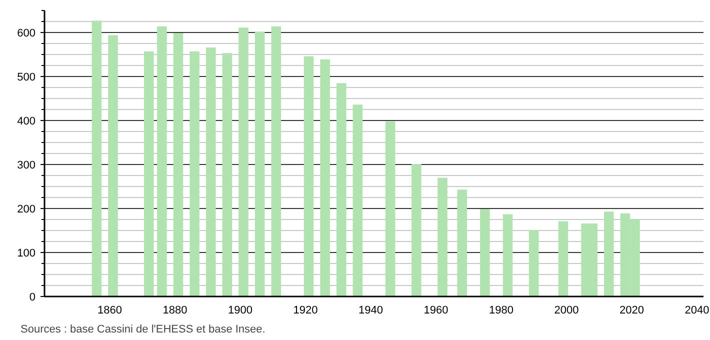 The image size is (710, 340). I want to click on y-tick-label: 400, so click(26, 122).